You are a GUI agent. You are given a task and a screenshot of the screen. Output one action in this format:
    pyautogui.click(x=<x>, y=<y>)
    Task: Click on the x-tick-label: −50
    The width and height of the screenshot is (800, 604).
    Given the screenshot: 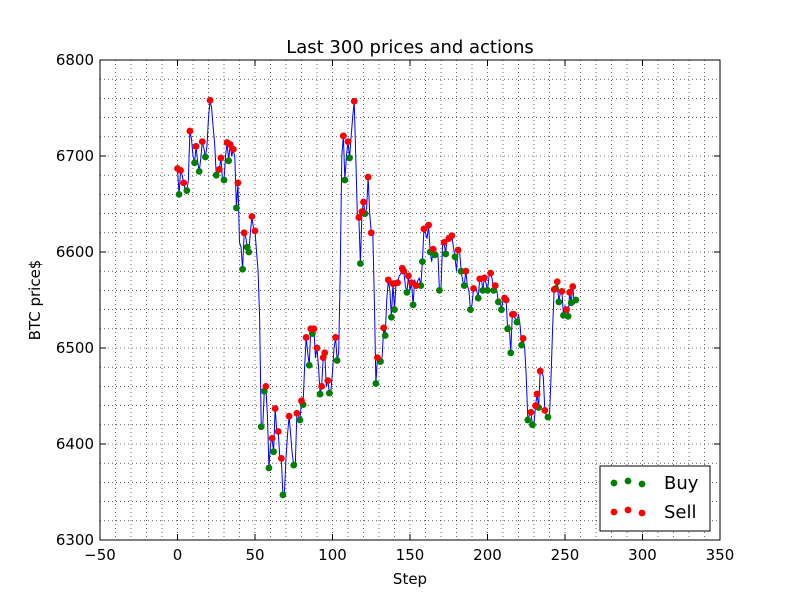 What is the action you would take?
    pyautogui.click(x=100, y=555)
    